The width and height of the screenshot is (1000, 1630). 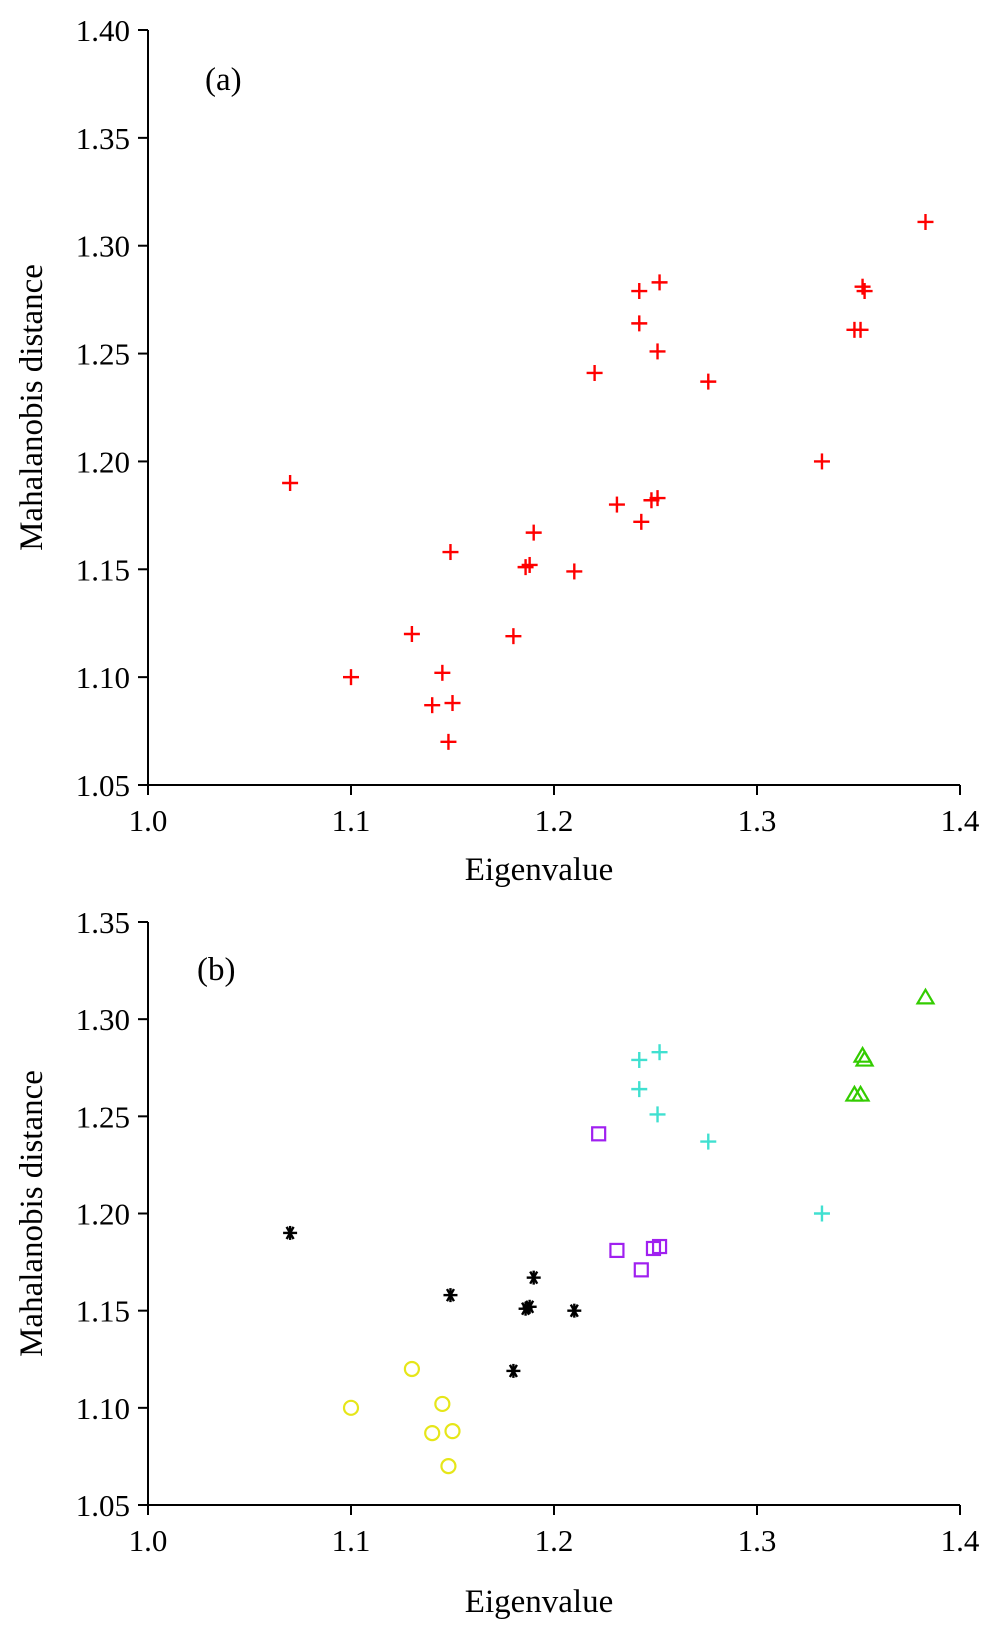 I want to click on series-triangle, so click(x=890, y=1044).